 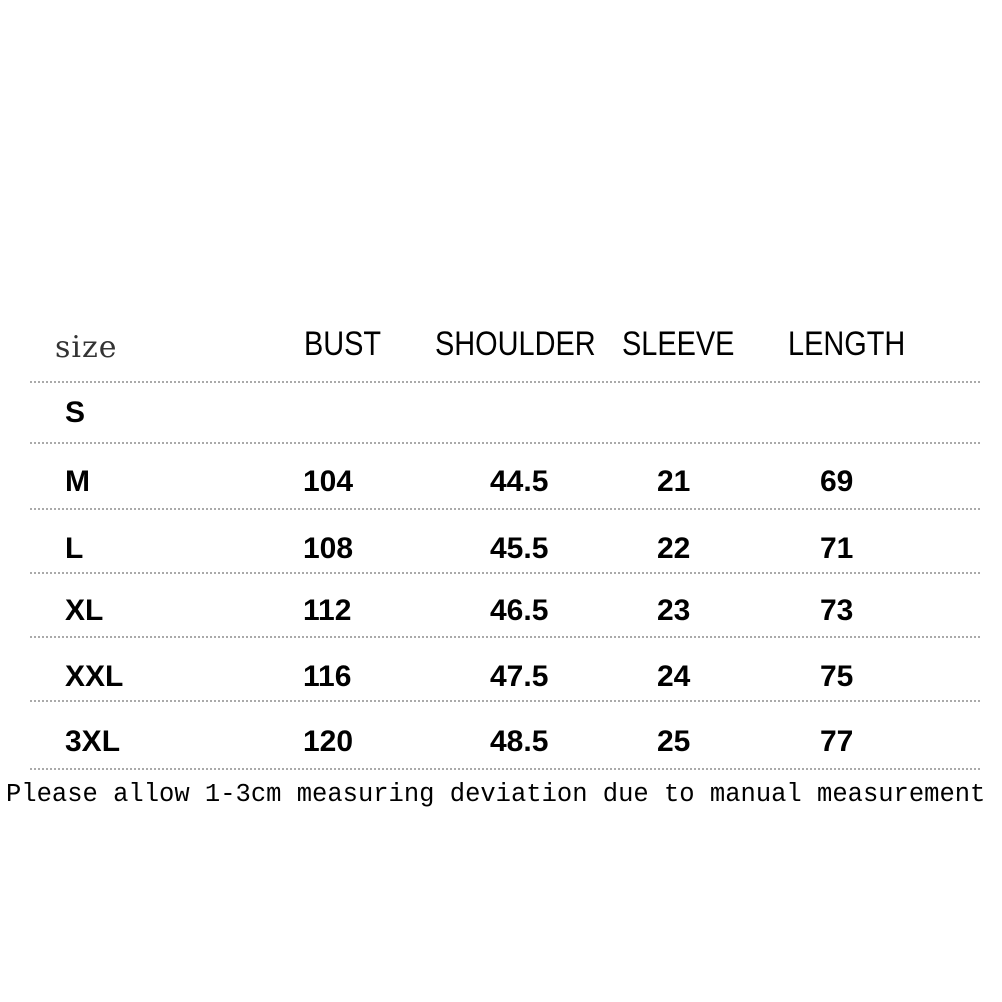 What do you see at coordinates (515, 344) in the screenshot?
I see `header-shoulder: SHOULDER` at bounding box center [515, 344].